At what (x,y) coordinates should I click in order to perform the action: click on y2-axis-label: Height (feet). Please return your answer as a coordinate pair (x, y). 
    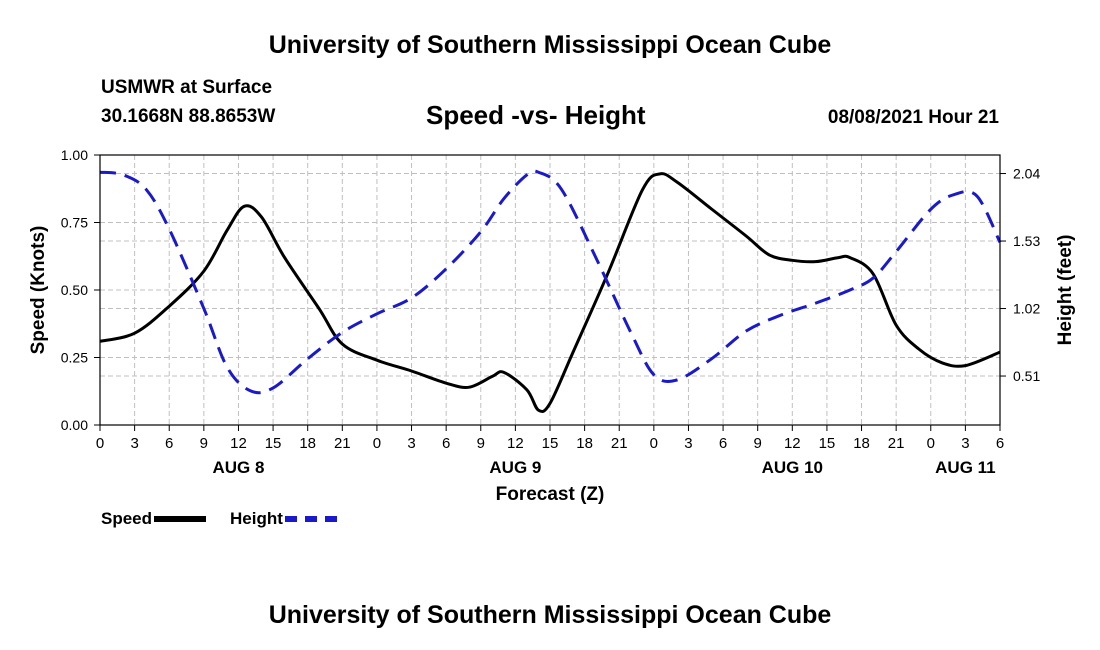
    Looking at the image, I should click on (1065, 290).